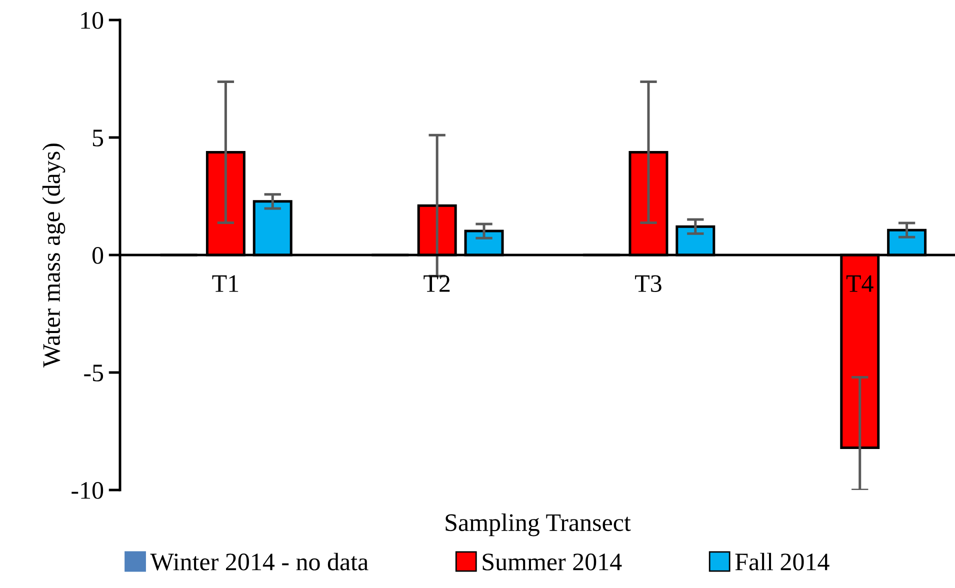 The height and width of the screenshot is (588, 955). I want to click on y-tick-label: -10, so click(88, 490).